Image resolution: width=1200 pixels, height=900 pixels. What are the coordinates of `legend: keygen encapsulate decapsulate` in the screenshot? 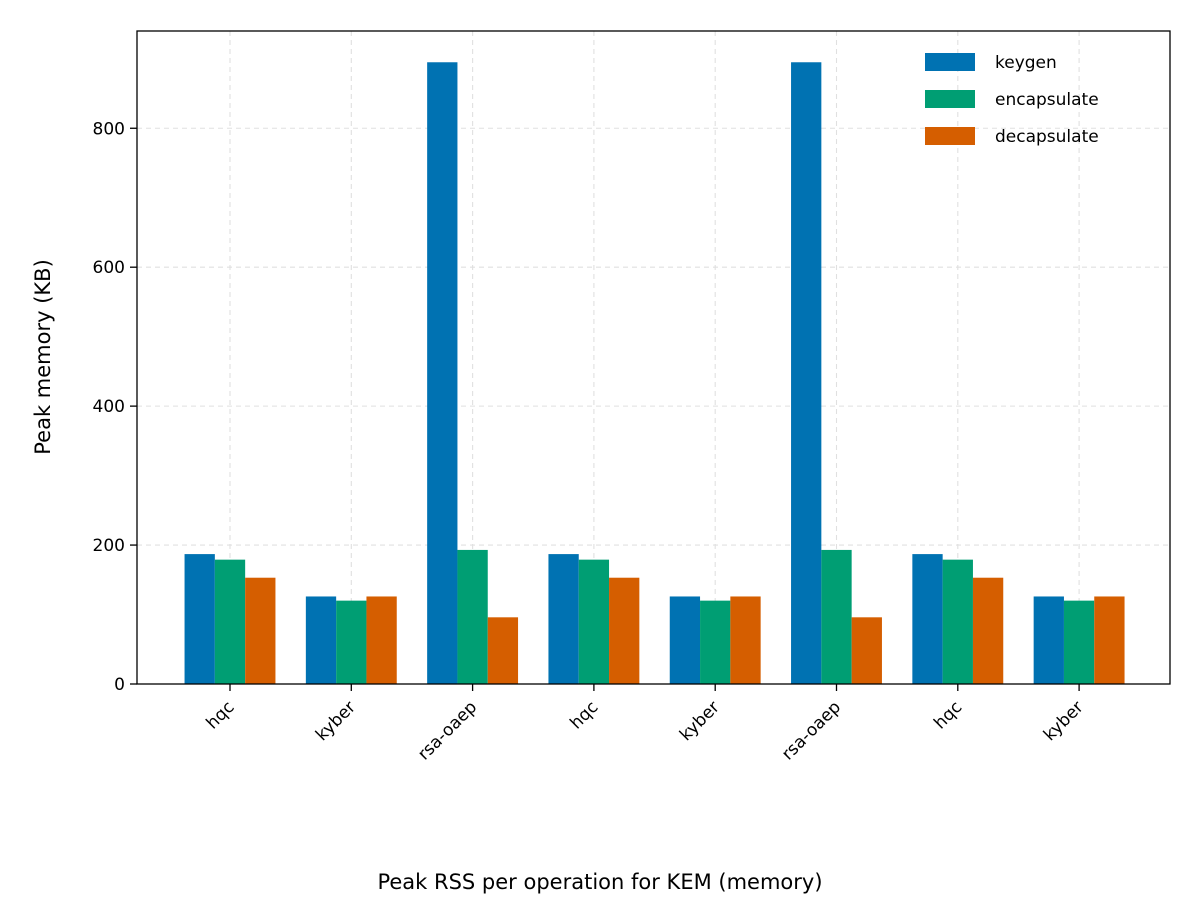 It's located at (1012, 100).